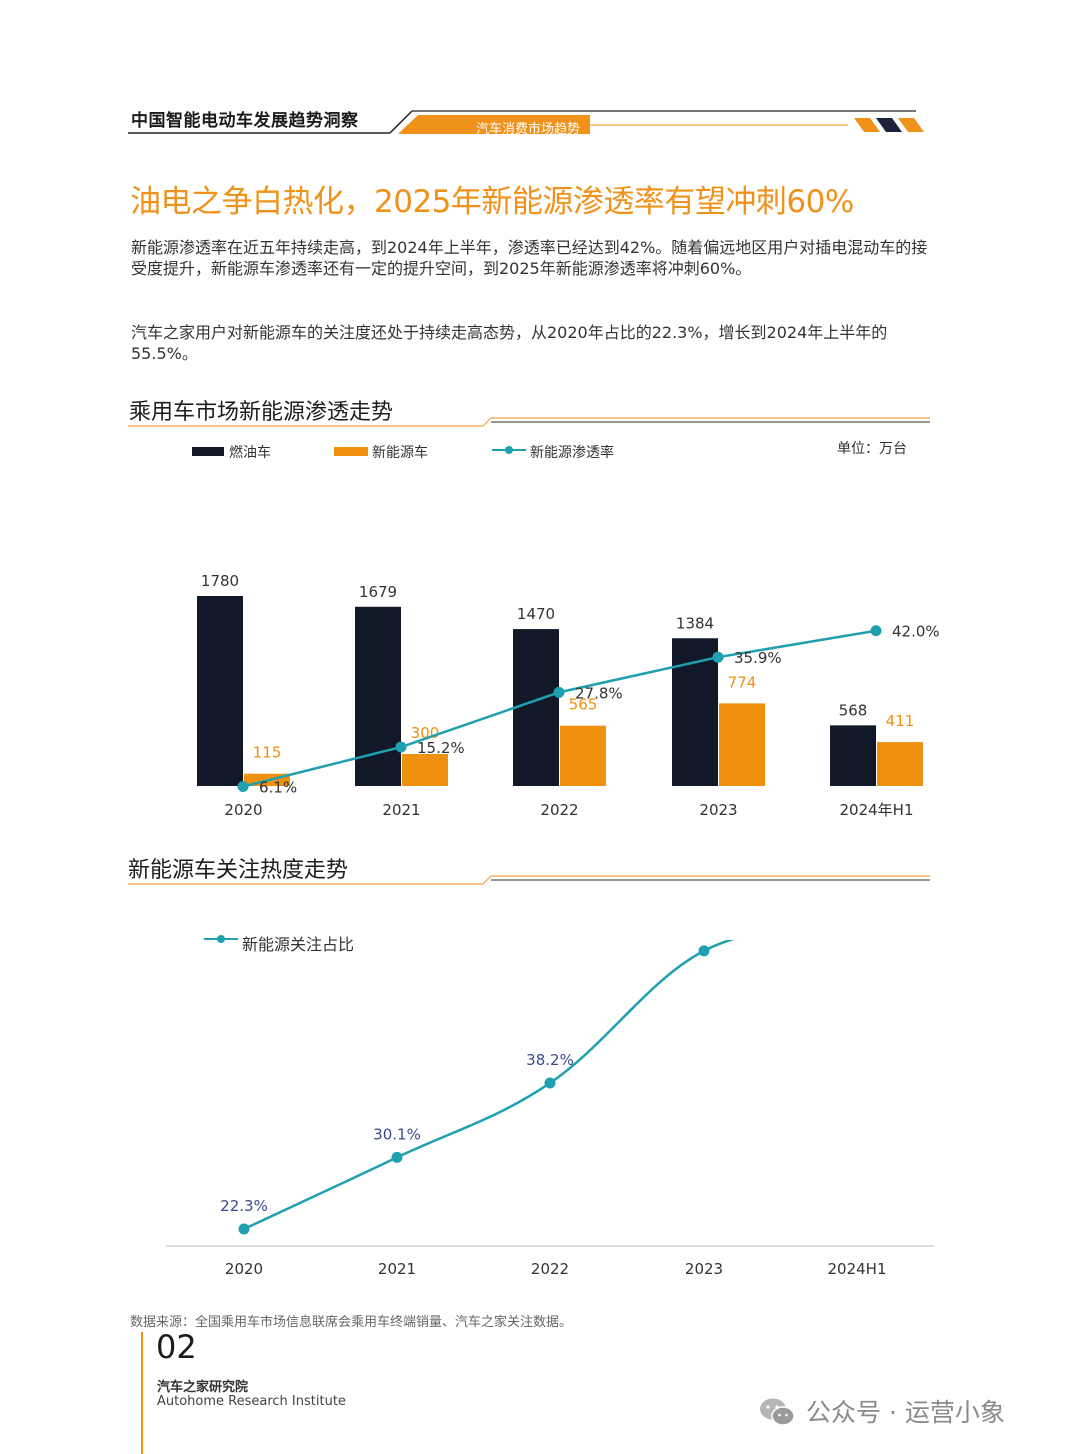 The height and width of the screenshot is (1454, 1080). What do you see at coordinates (142, 1393) in the screenshot?
I see `footer-accent-bar` at bounding box center [142, 1393].